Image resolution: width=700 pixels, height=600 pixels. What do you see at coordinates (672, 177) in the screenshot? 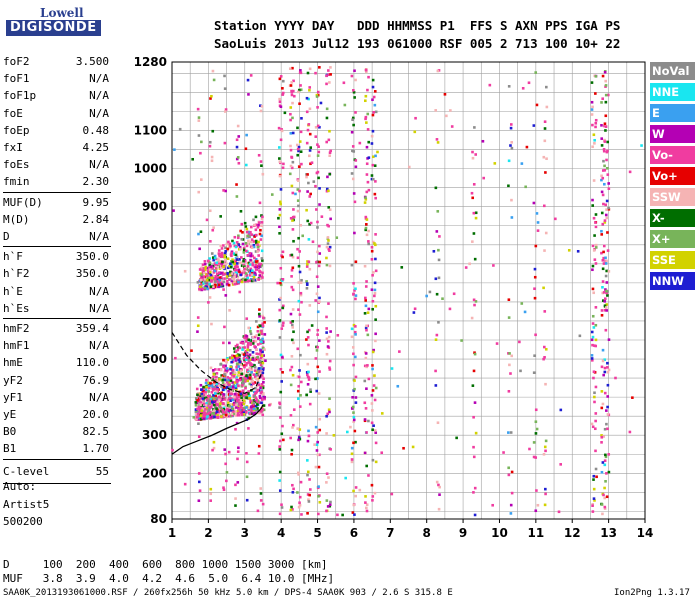
I see `polarization-legend: NoVal NNE E W Vo- Vo+ SSW X- X+ SSE NNW` at bounding box center [672, 177].